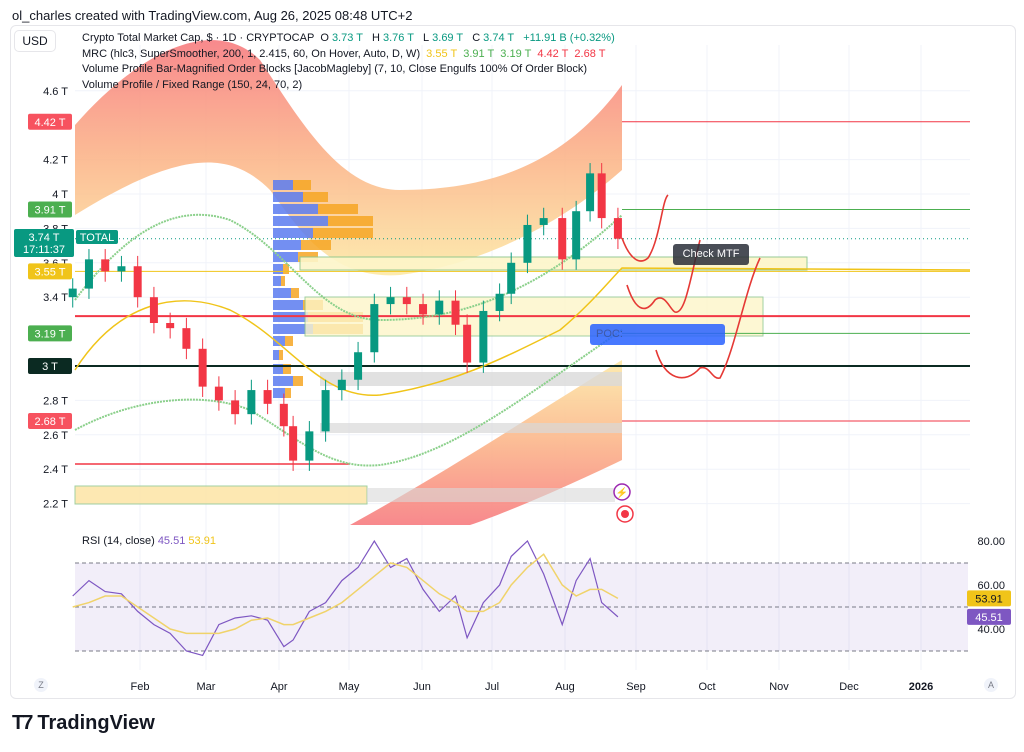  I want to click on tradingview-logo: T7 TradingView, so click(83, 723).